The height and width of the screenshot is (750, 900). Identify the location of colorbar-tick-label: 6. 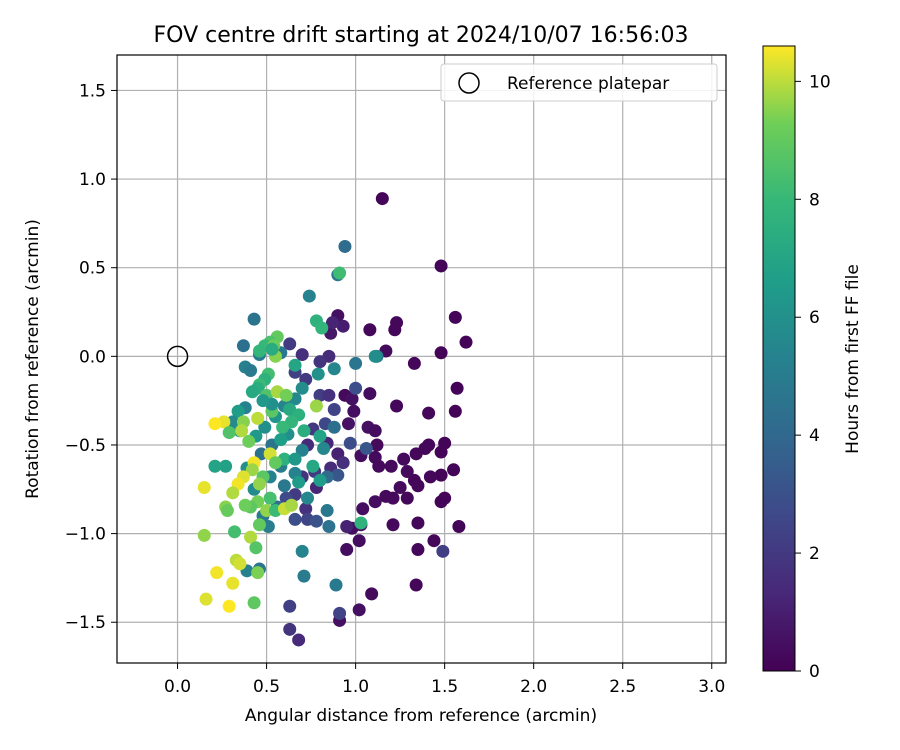
(814, 318).